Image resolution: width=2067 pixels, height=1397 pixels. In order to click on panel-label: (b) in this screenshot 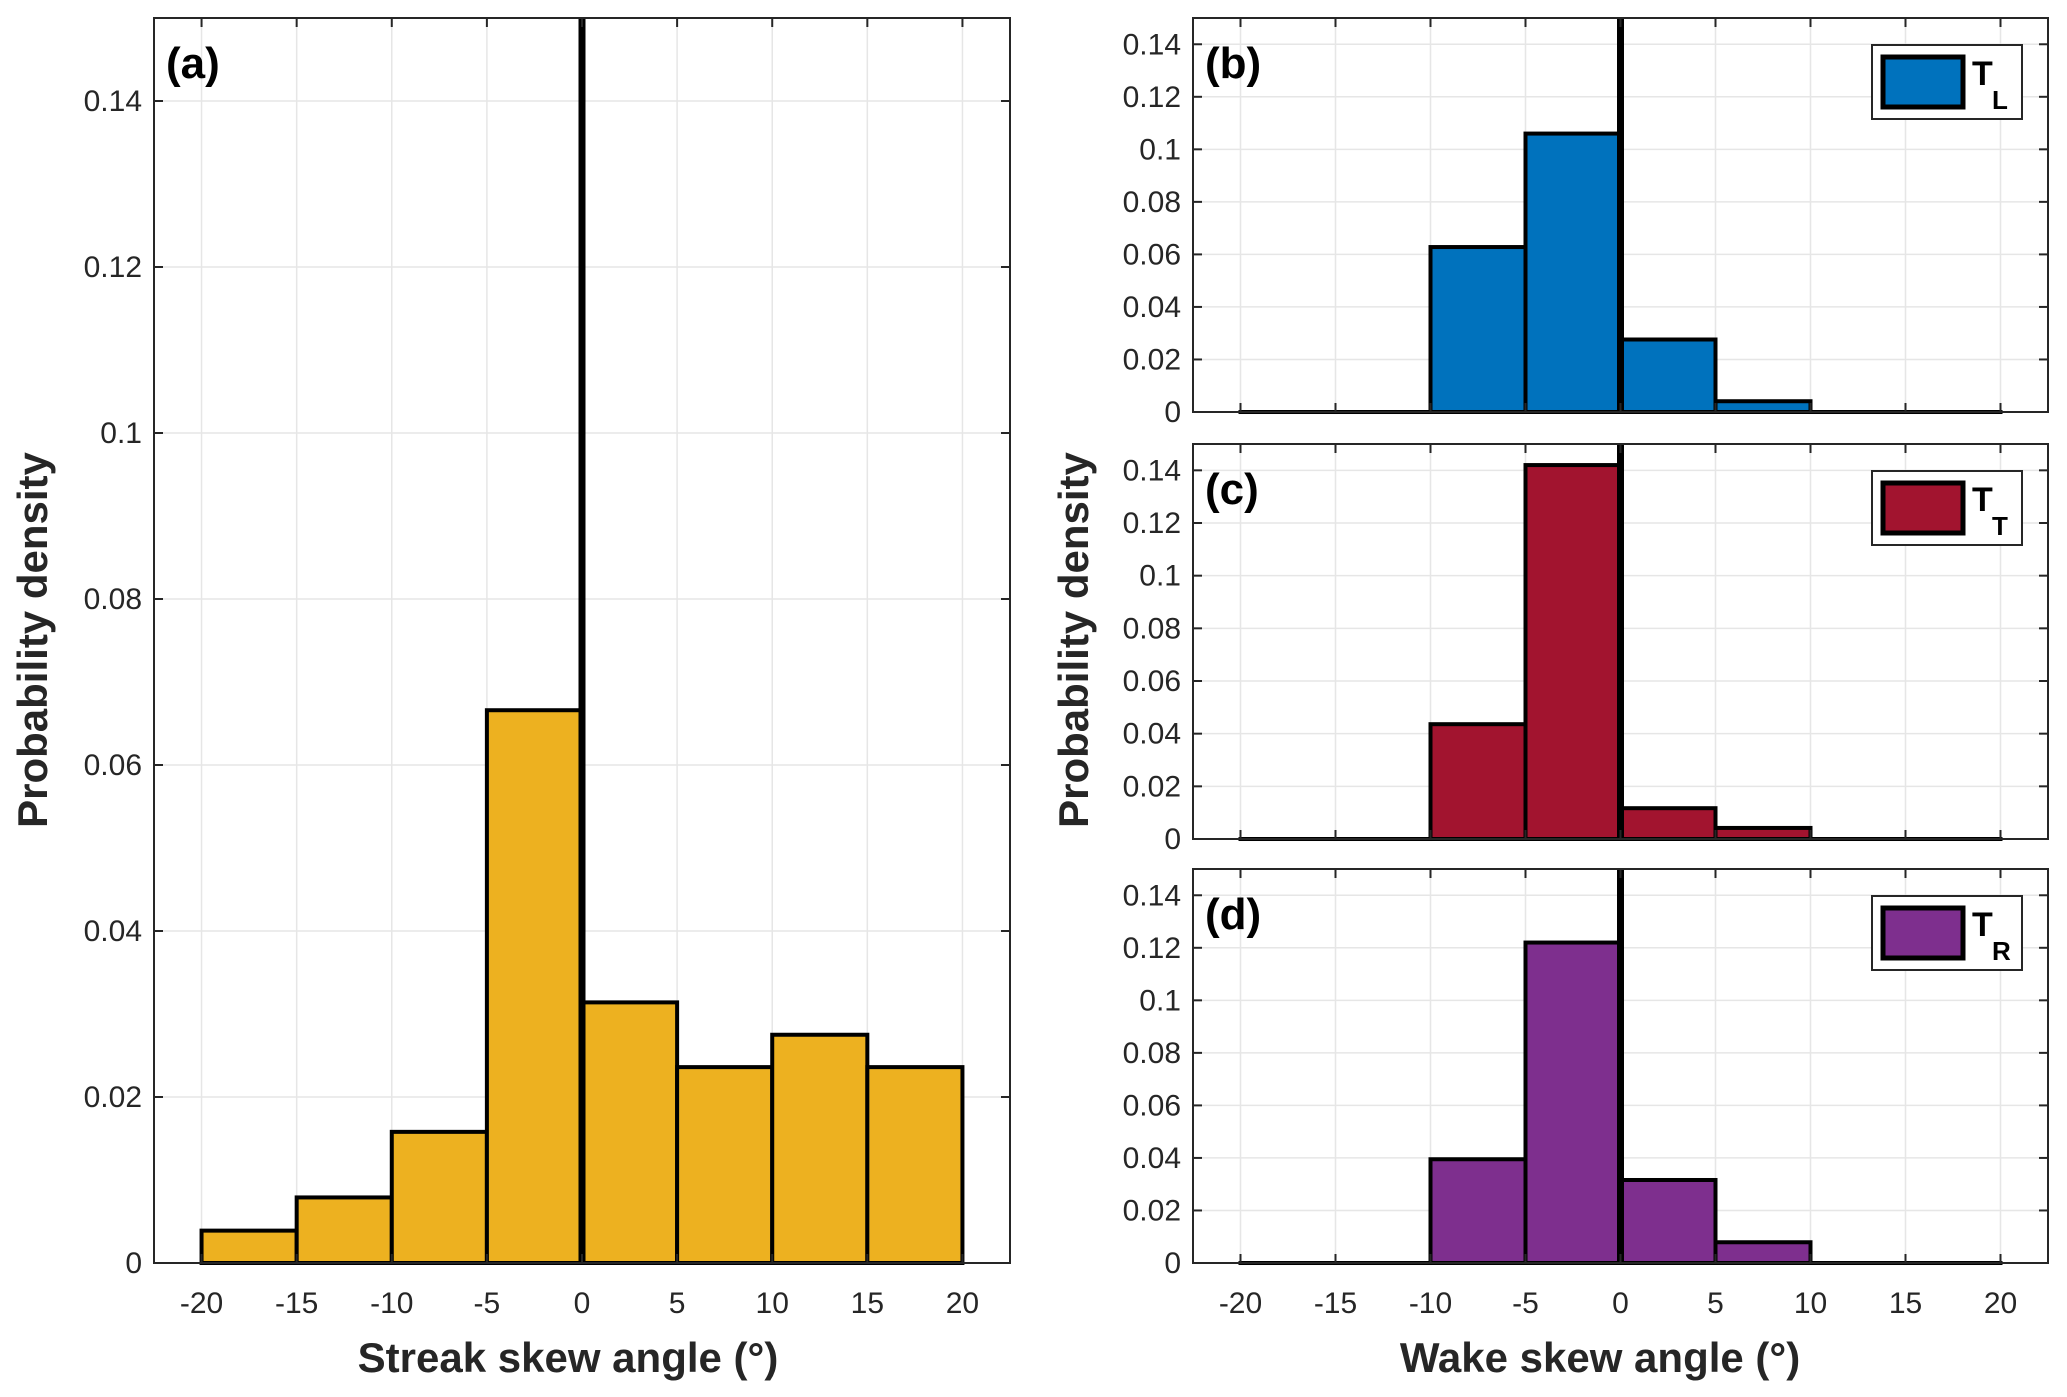, I will do `click(1233, 63)`.